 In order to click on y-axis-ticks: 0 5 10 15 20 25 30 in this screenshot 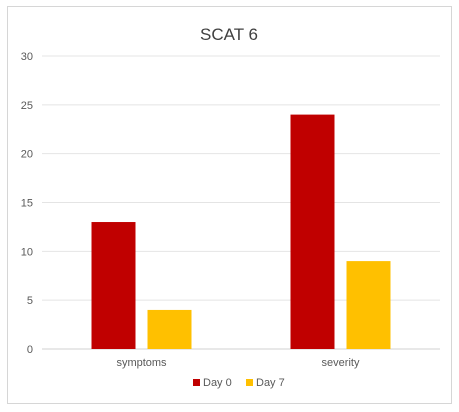, I will do `click(27, 203)`.